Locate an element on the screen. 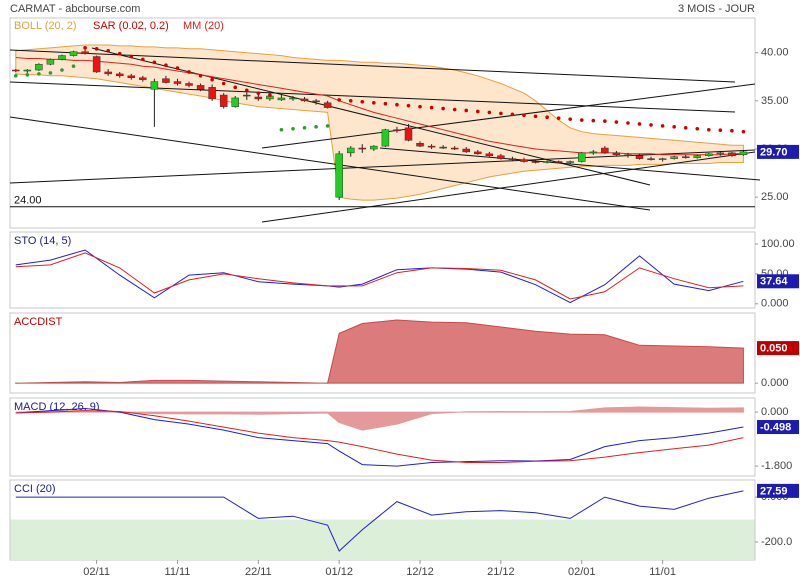 The height and width of the screenshot is (580, 800). x-tick-label: 12/12 is located at coordinates (420, 572).